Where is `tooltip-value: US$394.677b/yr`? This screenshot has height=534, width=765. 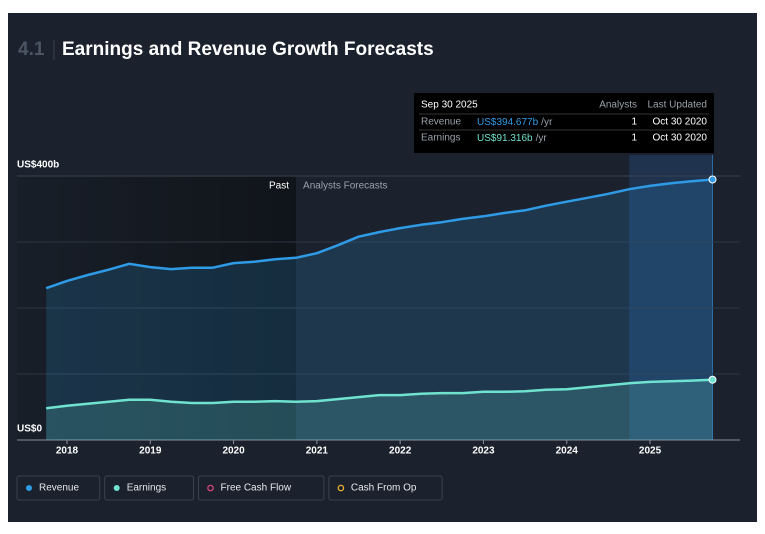
tooltip-value: US$394.677b/yr is located at coordinates (515, 122).